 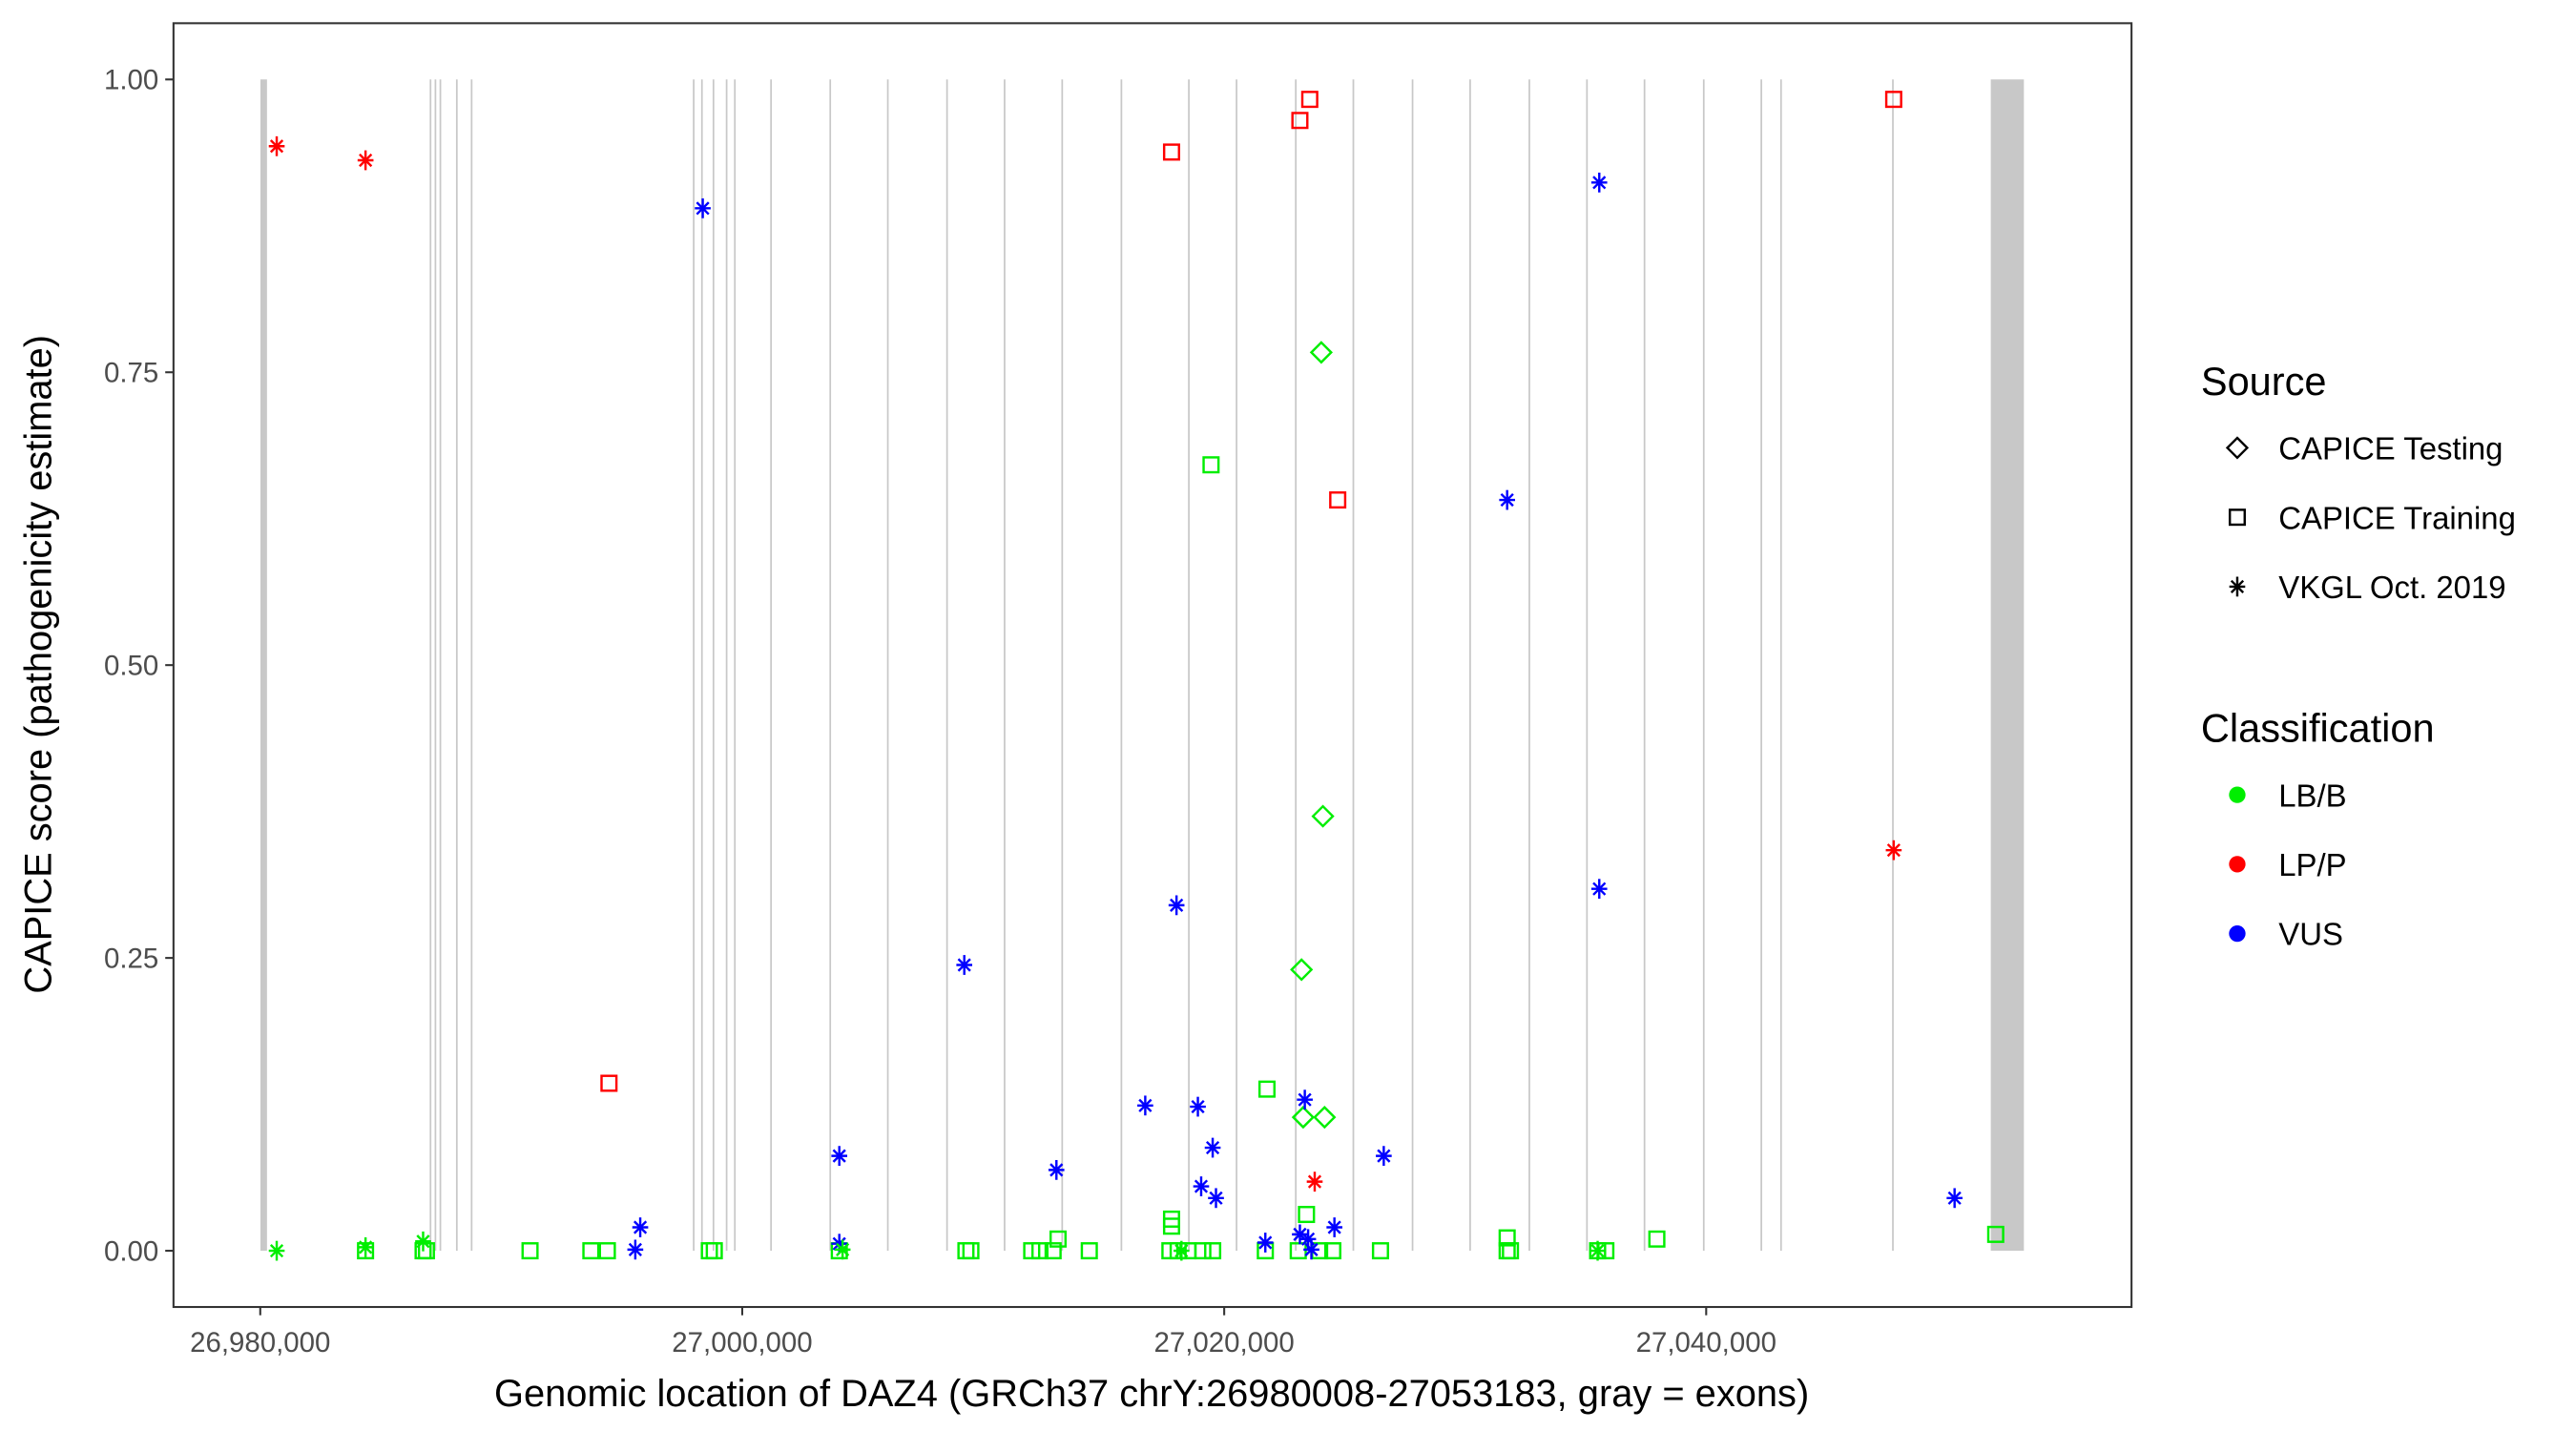 What do you see at coordinates (1223, 1342) in the screenshot?
I see `x-tick-label: 27,020,000` at bounding box center [1223, 1342].